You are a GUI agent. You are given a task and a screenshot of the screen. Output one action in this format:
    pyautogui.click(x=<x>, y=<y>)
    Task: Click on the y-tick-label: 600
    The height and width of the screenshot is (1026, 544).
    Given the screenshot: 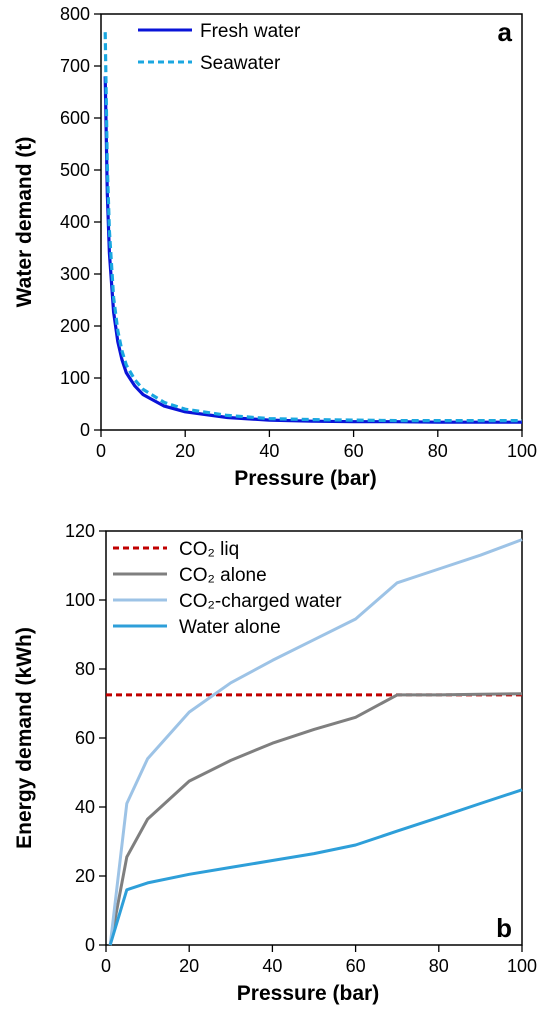 What is the action you would take?
    pyautogui.click(x=75, y=118)
    